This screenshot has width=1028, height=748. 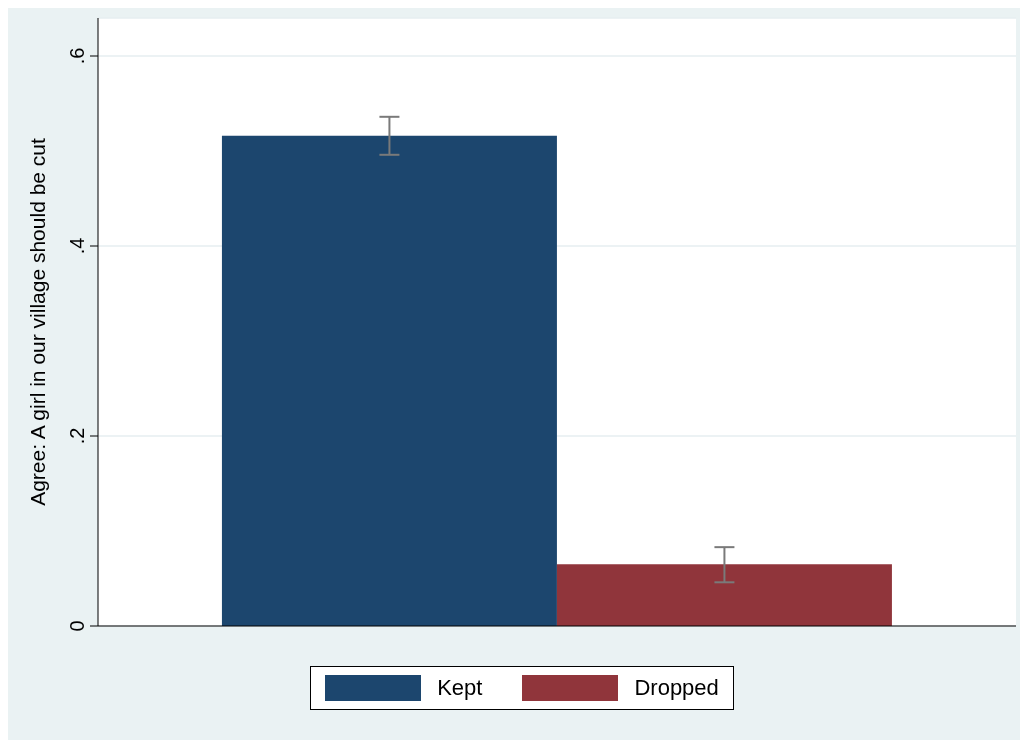 I want to click on y-tick-label: .6, so click(x=77, y=56).